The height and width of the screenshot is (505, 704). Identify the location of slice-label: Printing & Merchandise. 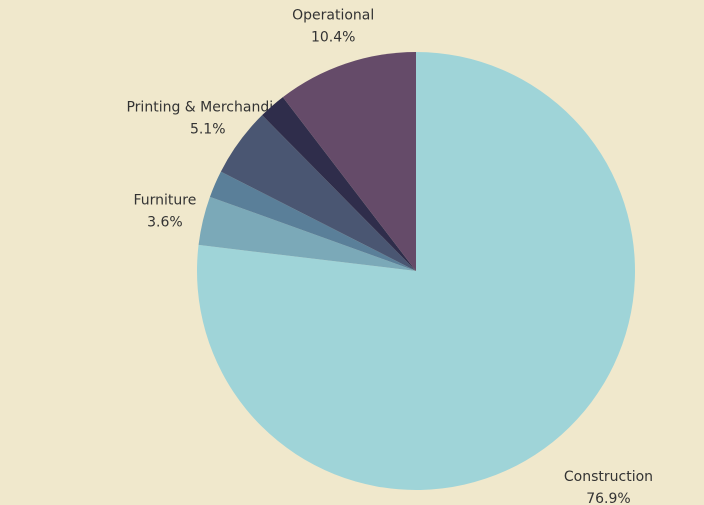
(207, 108).